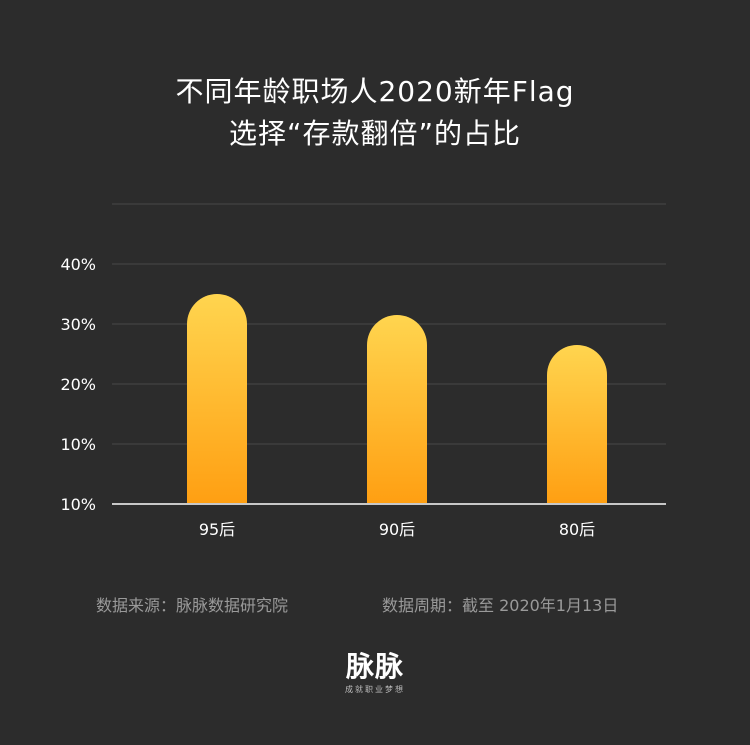 The width and height of the screenshot is (750, 745). Describe the element at coordinates (192, 605) in the screenshot. I see `data-source-text: 数据来源：脉脉数据研究院` at that location.